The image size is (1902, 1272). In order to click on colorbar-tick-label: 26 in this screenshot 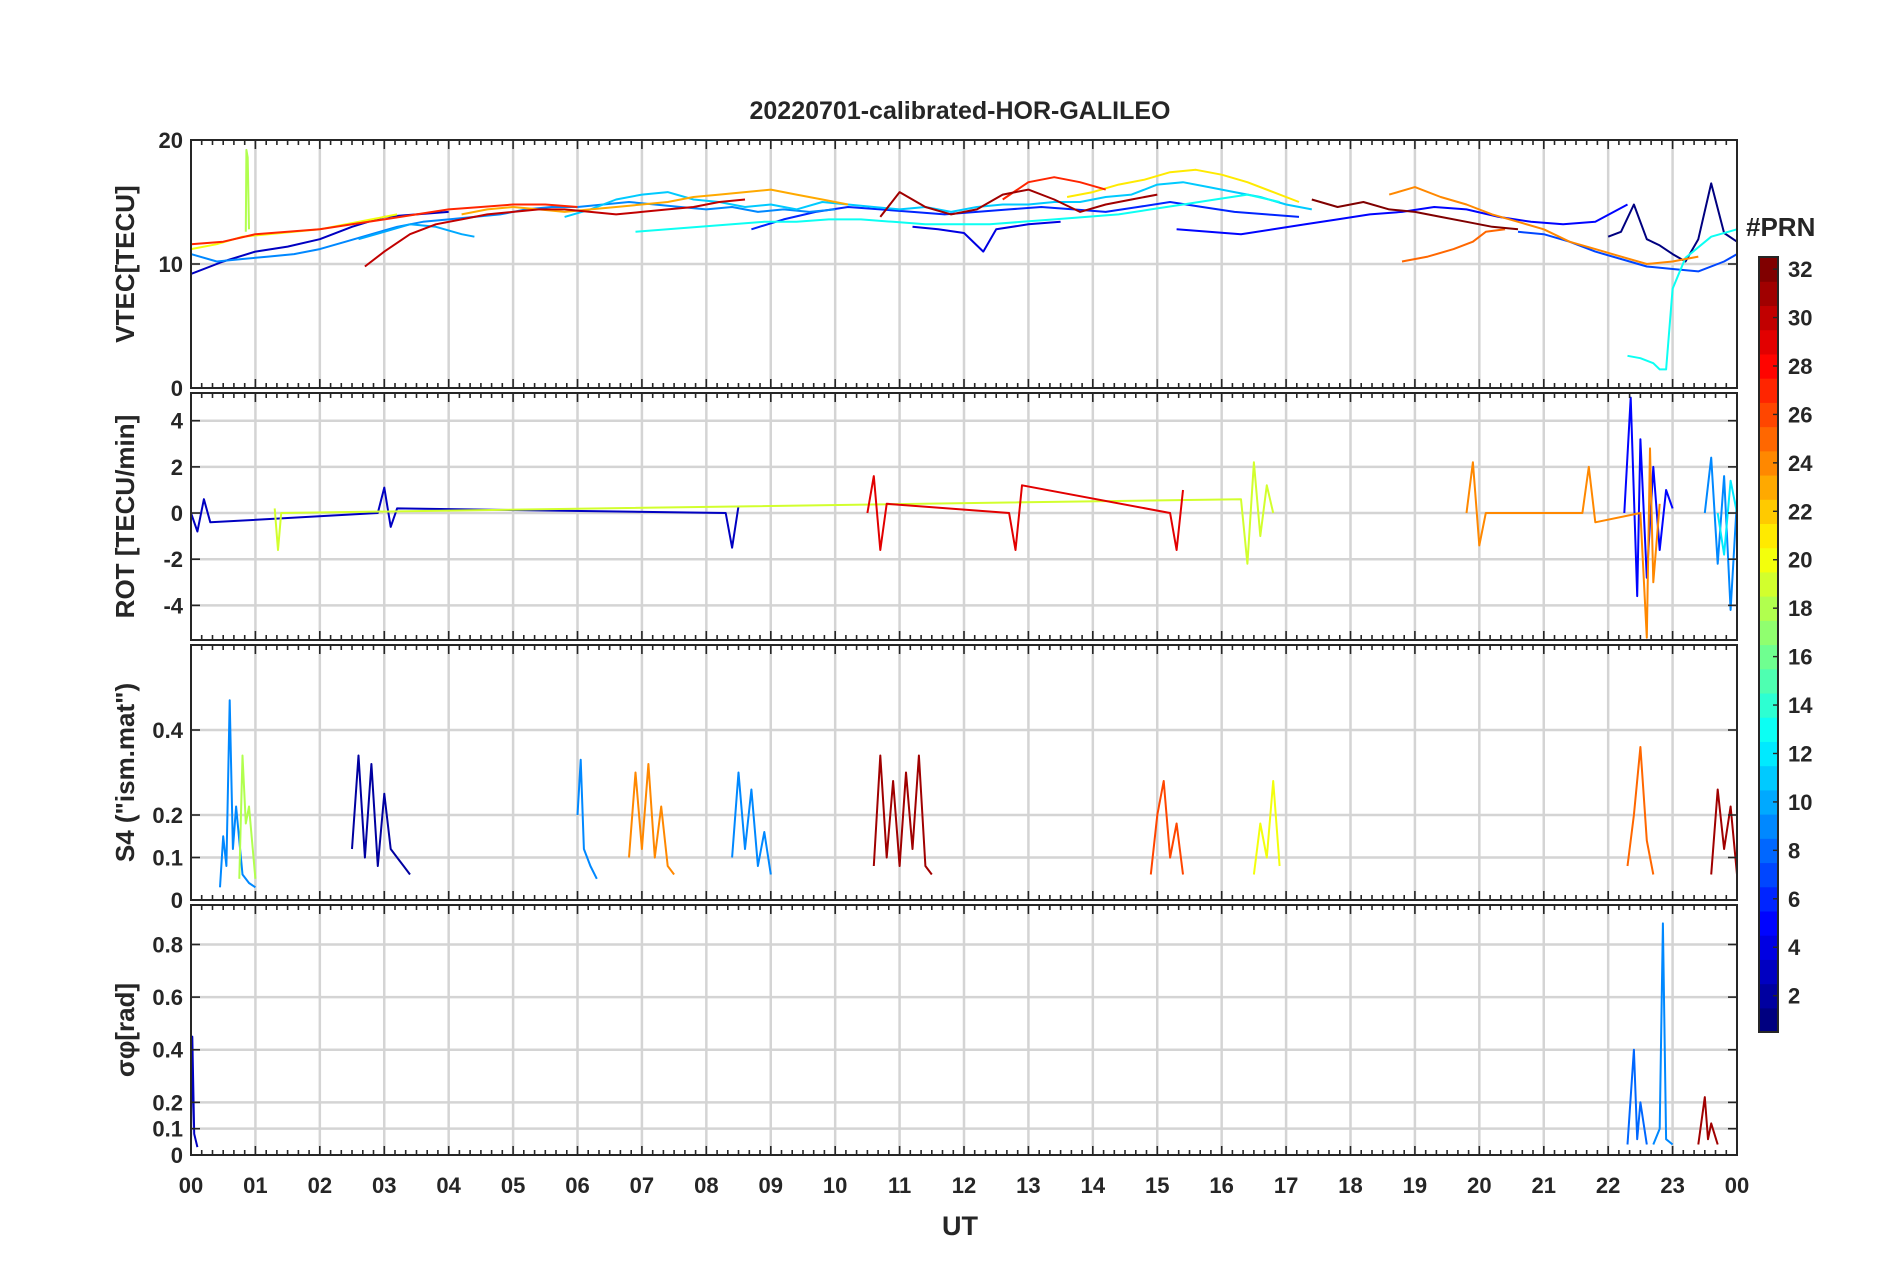, I will do `click(1800, 414)`.